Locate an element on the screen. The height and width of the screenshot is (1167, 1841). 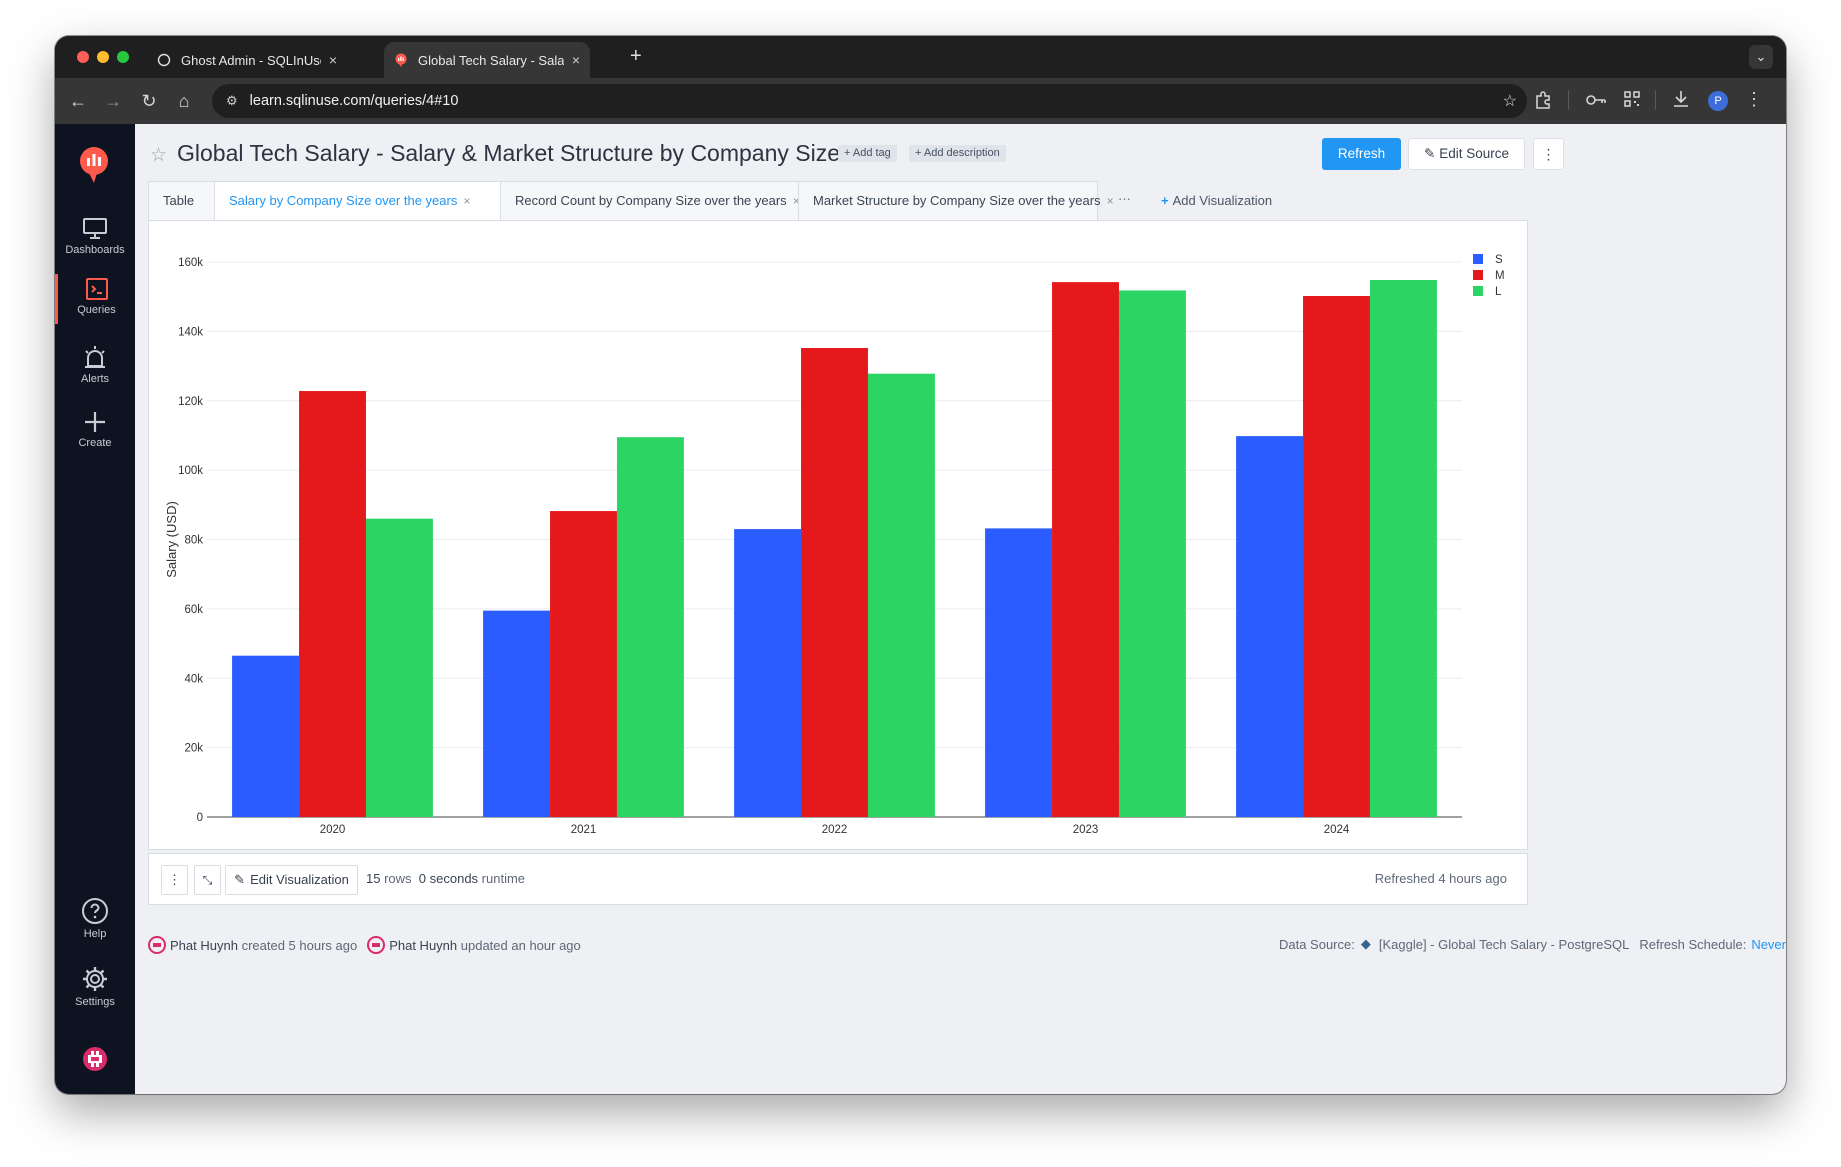
toolbar-divider is located at coordinates (1568, 100).